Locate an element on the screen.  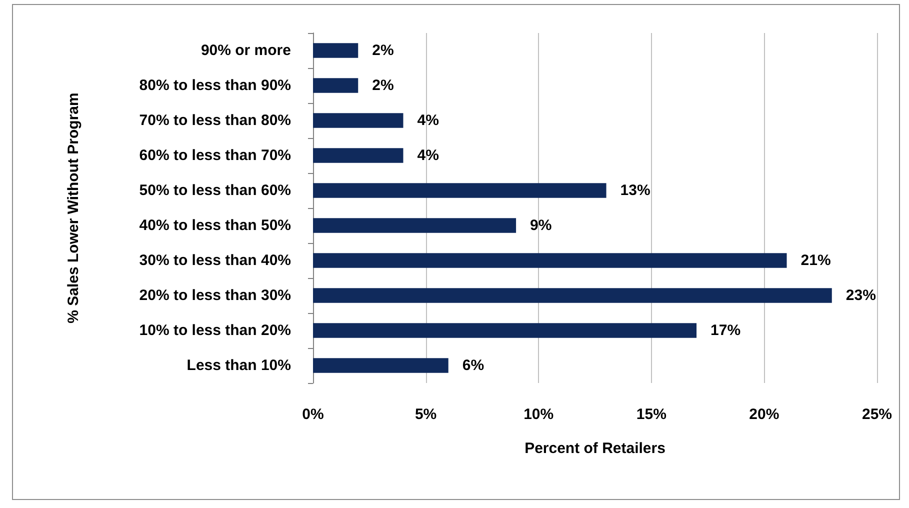
y-tick-label: 10% to less than 20% is located at coordinates (215, 330).